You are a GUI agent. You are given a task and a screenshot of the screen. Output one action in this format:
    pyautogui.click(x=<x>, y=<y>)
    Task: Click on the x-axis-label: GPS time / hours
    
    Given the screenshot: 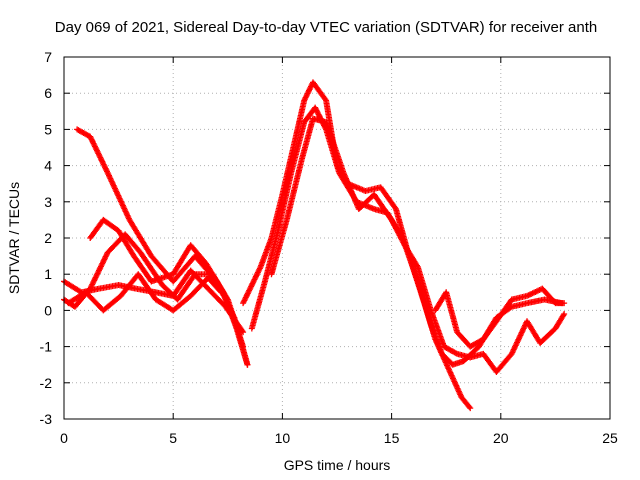 What is the action you would take?
    pyautogui.click(x=337, y=465)
    